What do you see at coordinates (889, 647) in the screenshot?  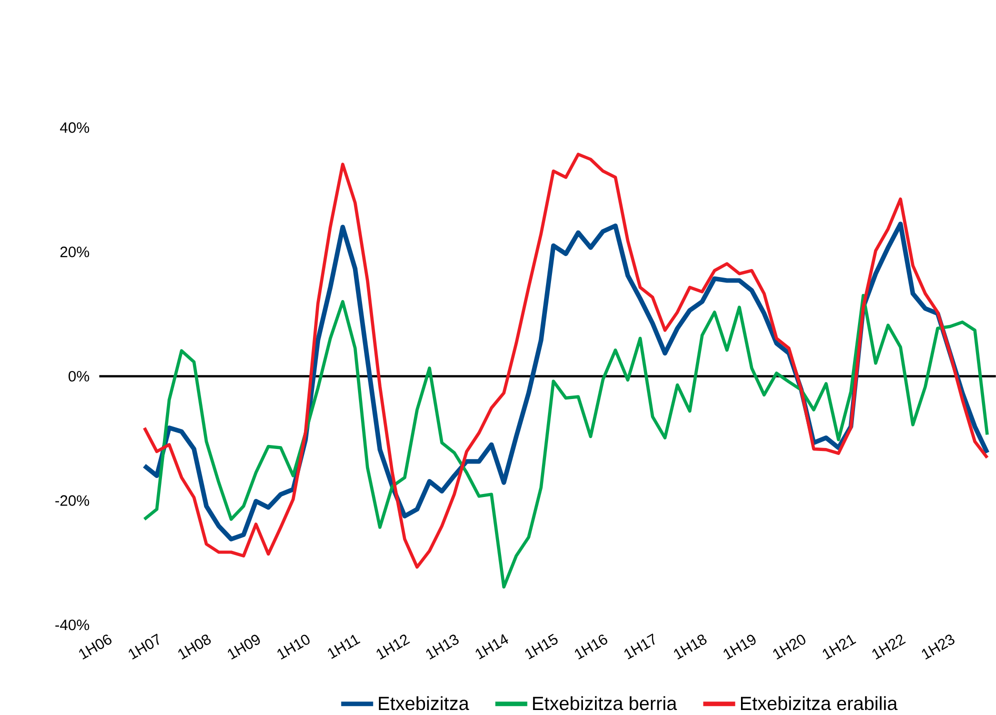 I see `x-tick-label: 1H22` at bounding box center [889, 647].